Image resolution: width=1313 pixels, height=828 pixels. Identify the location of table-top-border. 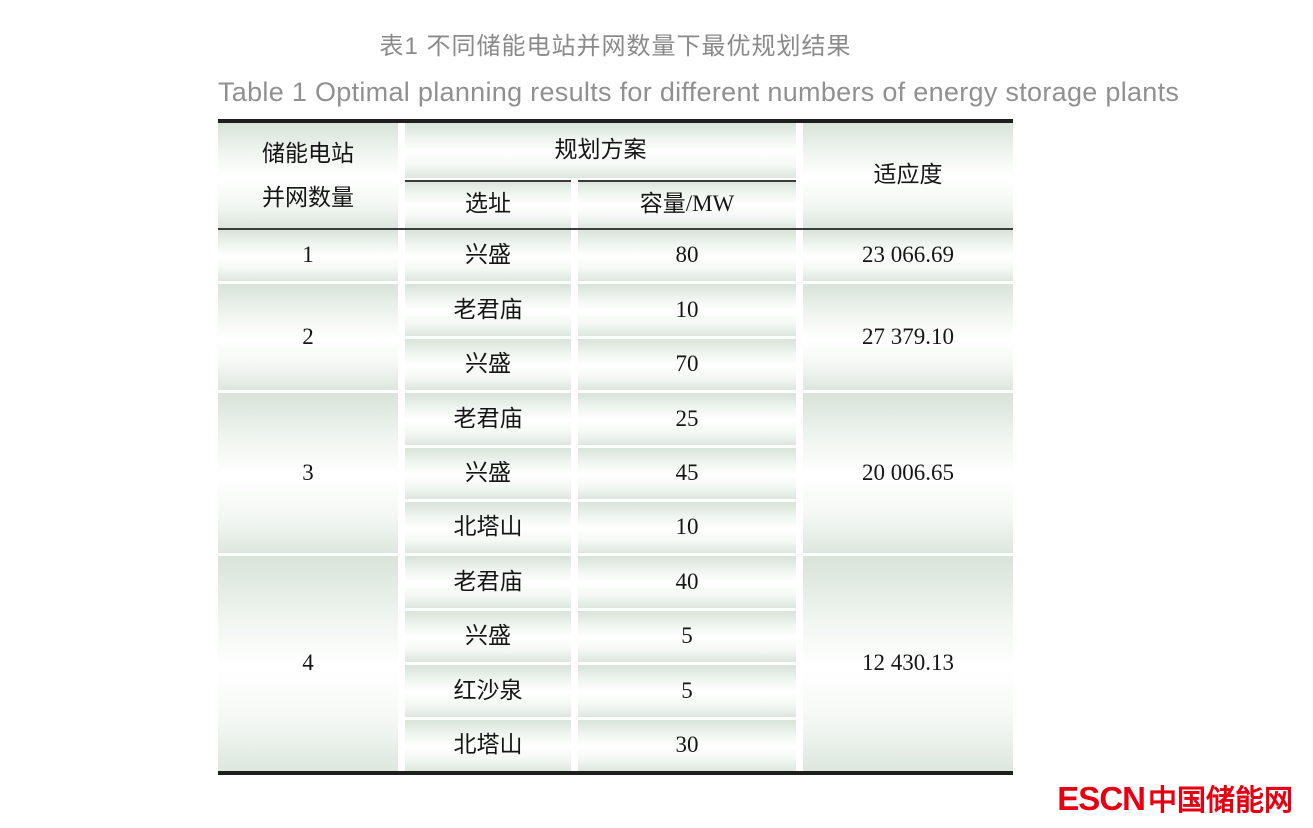
(615, 121).